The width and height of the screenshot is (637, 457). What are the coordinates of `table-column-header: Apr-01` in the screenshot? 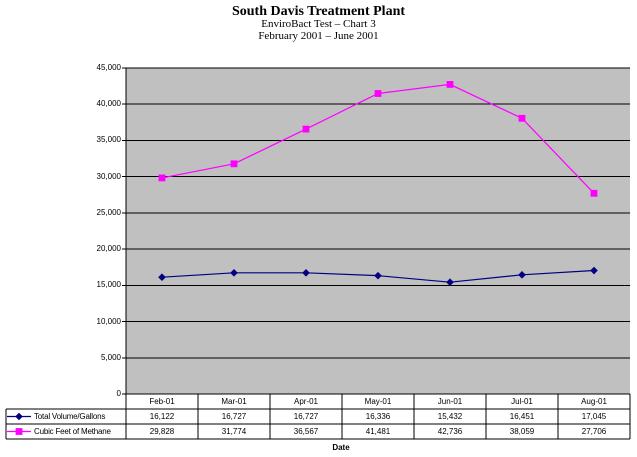 It's located at (305, 401).